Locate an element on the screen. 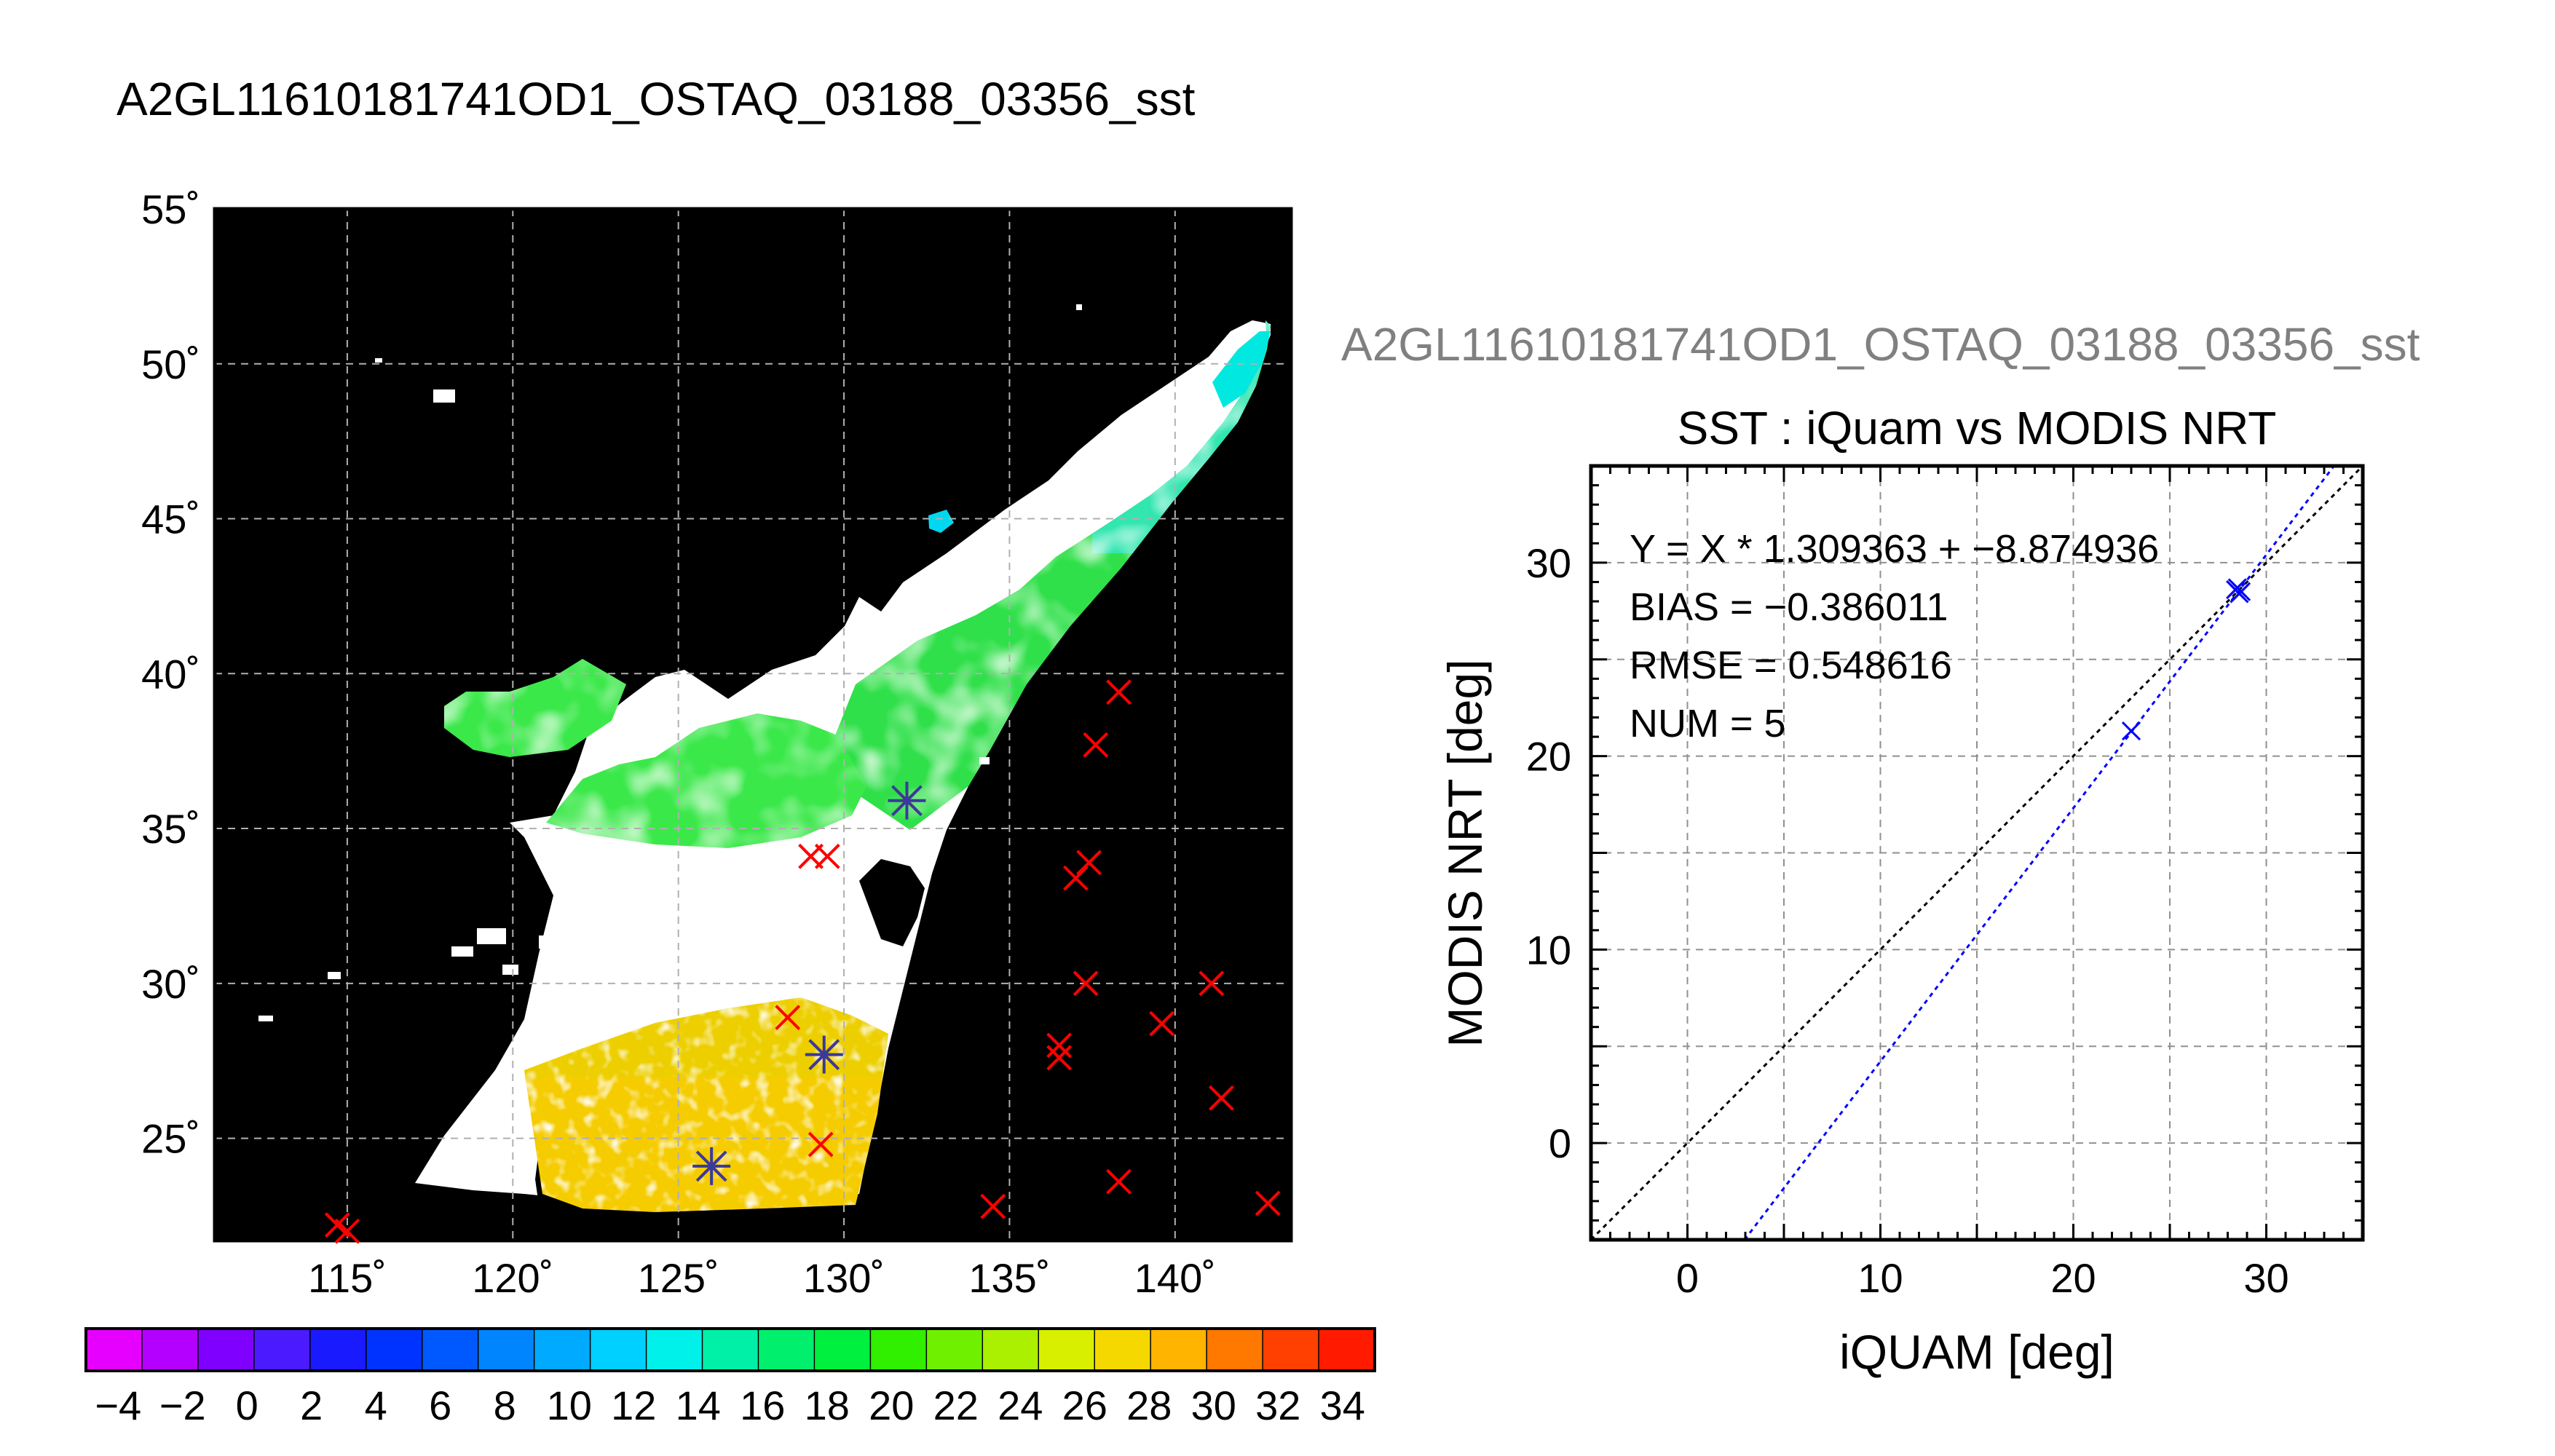 The height and width of the screenshot is (1456, 2555). colorbar-frame is located at coordinates (730, 1349).